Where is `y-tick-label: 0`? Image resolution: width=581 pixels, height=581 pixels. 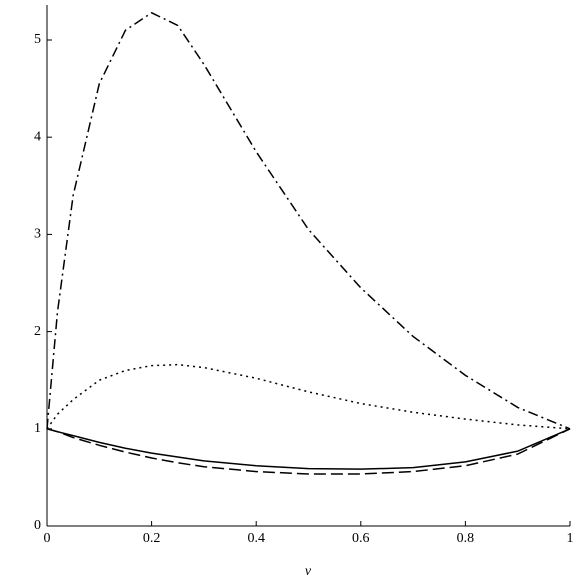 y-tick-label: 0 is located at coordinates (37, 525).